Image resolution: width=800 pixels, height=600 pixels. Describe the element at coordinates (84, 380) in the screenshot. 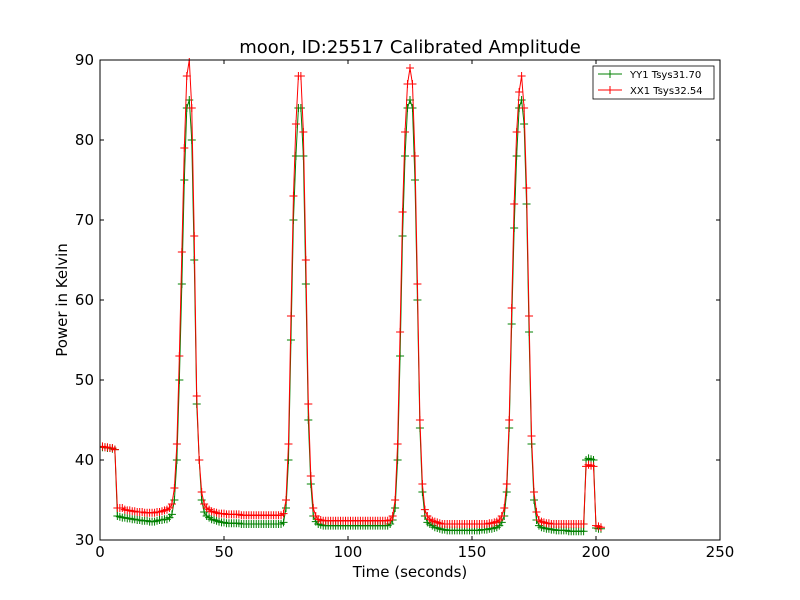

I see `y-tick-label: 50` at that location.